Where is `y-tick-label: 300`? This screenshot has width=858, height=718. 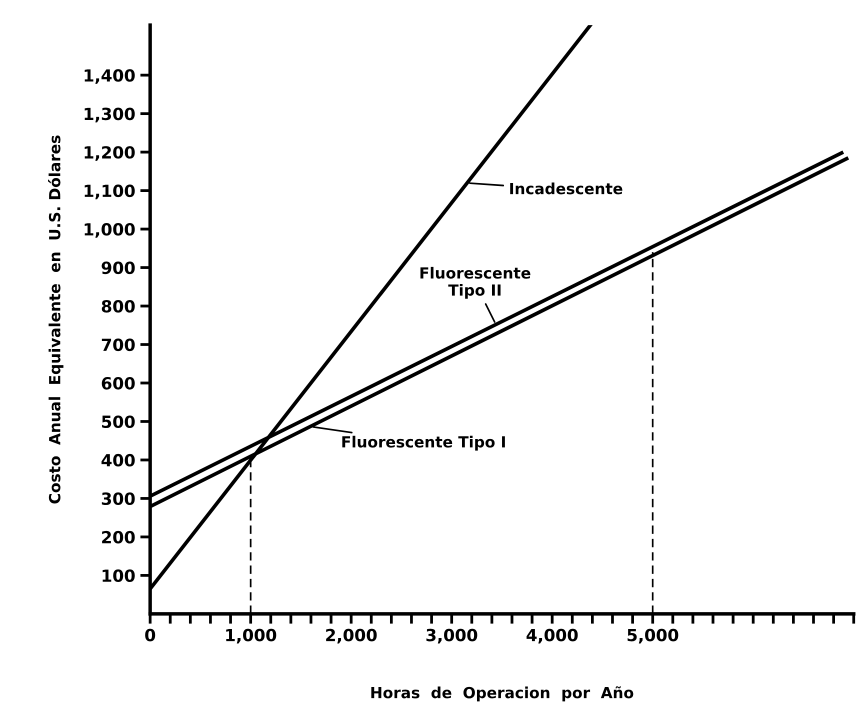
y-tick-label: 300 is located at coordinates (118, 499).